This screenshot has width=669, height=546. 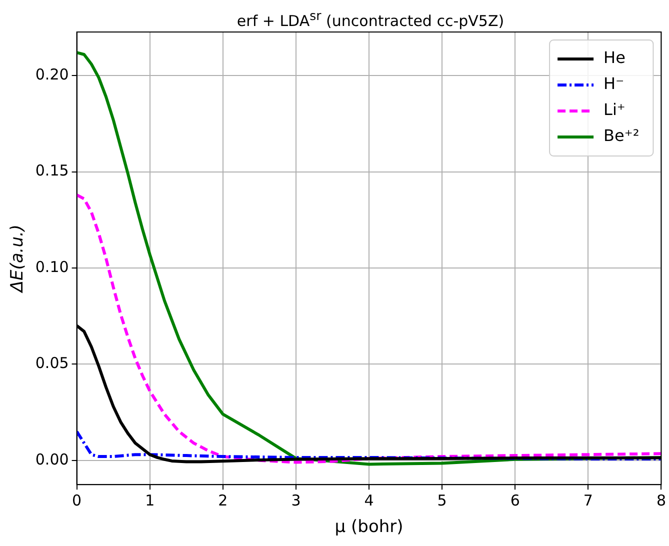 What do you see at coordinates (52, 267) in the screenshot?
I see `y-tick-label: 0.10` at bounding box center [52, 267].